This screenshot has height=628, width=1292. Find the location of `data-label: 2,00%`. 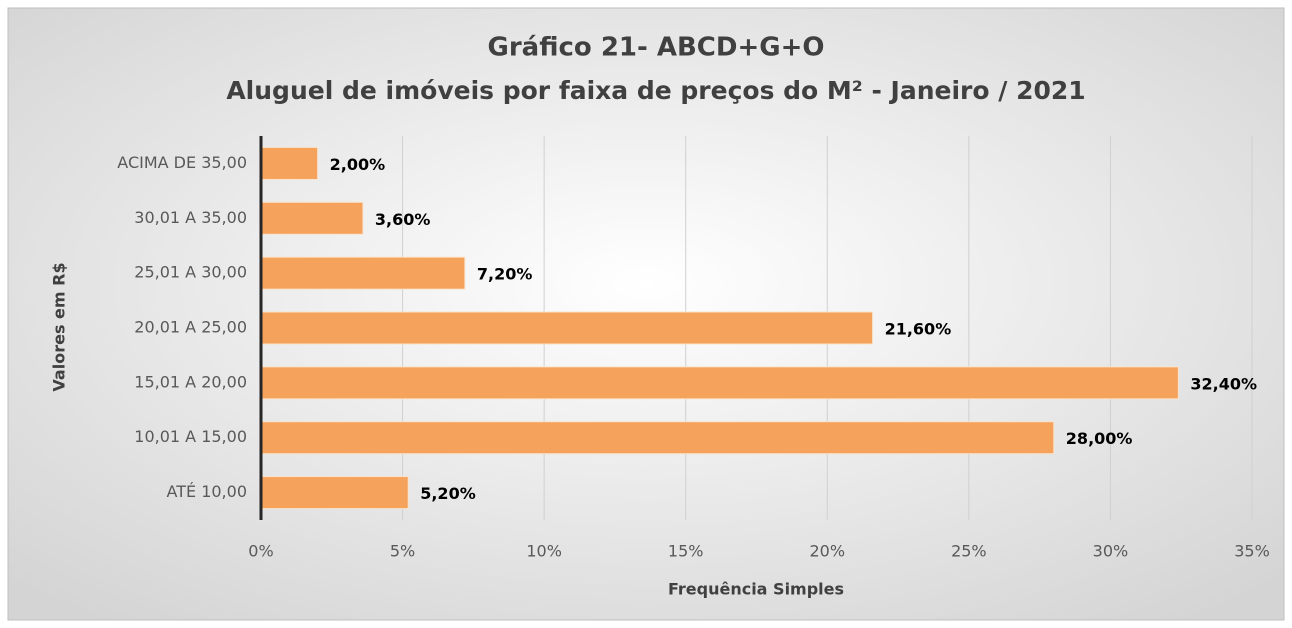

data-label: 2,00% is located at coordinates (358, 164).